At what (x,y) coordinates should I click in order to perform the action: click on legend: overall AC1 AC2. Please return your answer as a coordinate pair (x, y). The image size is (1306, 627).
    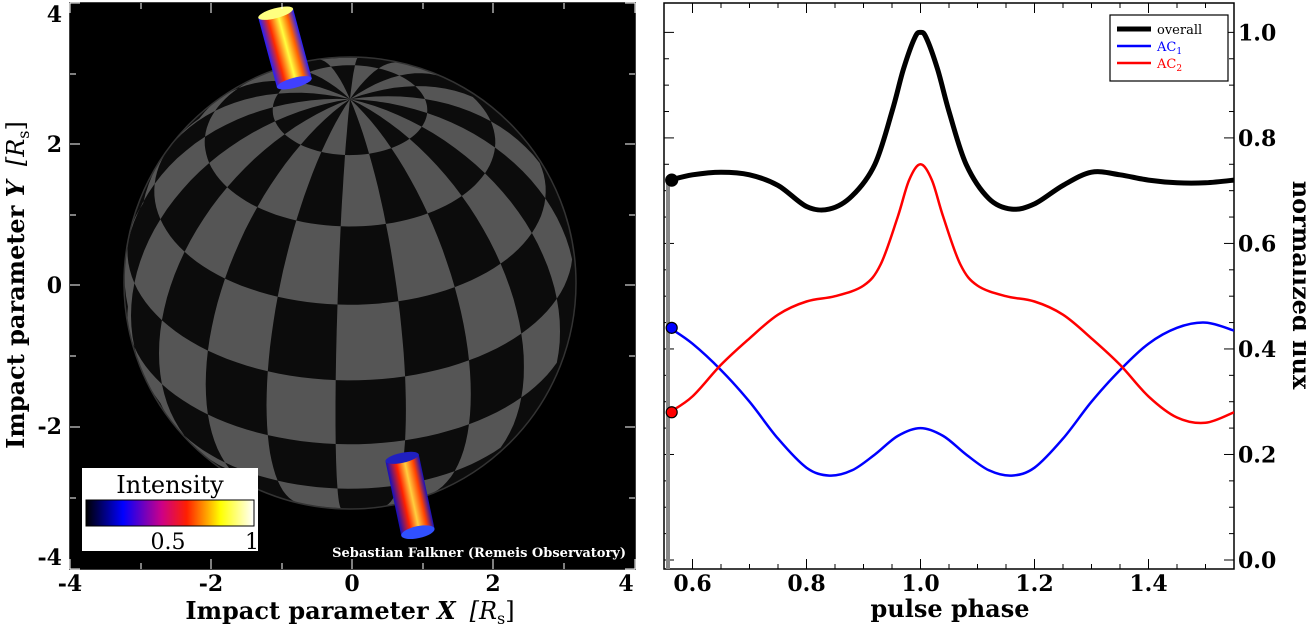
    Looking at the image, I should click on (1169, 48).